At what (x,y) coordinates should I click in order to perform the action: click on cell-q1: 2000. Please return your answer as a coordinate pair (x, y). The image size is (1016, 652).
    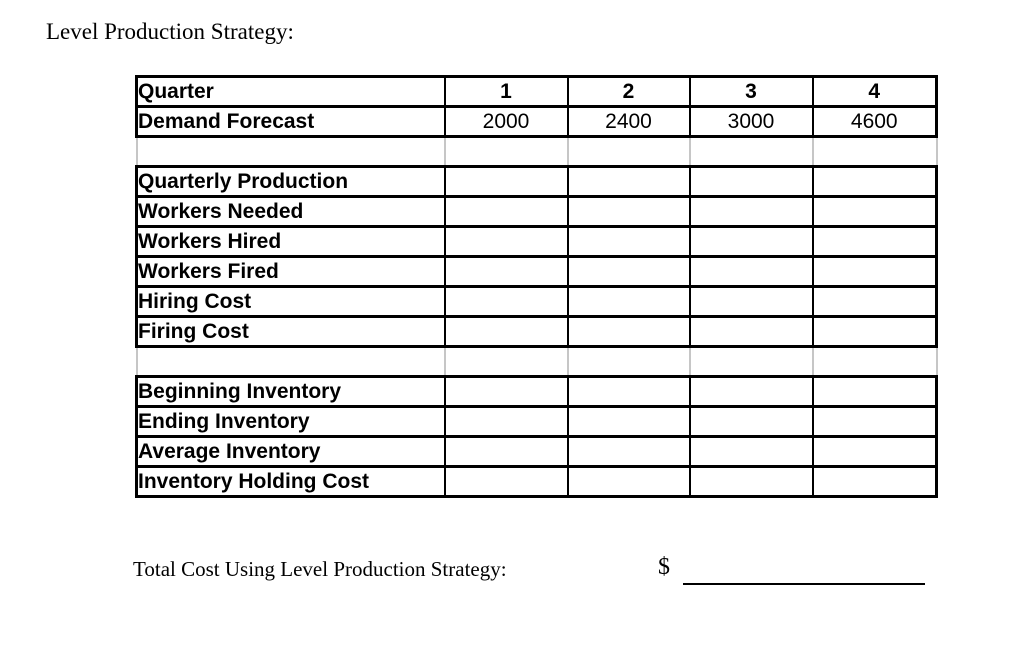
    Looking at the image, I should click on (506, 121).